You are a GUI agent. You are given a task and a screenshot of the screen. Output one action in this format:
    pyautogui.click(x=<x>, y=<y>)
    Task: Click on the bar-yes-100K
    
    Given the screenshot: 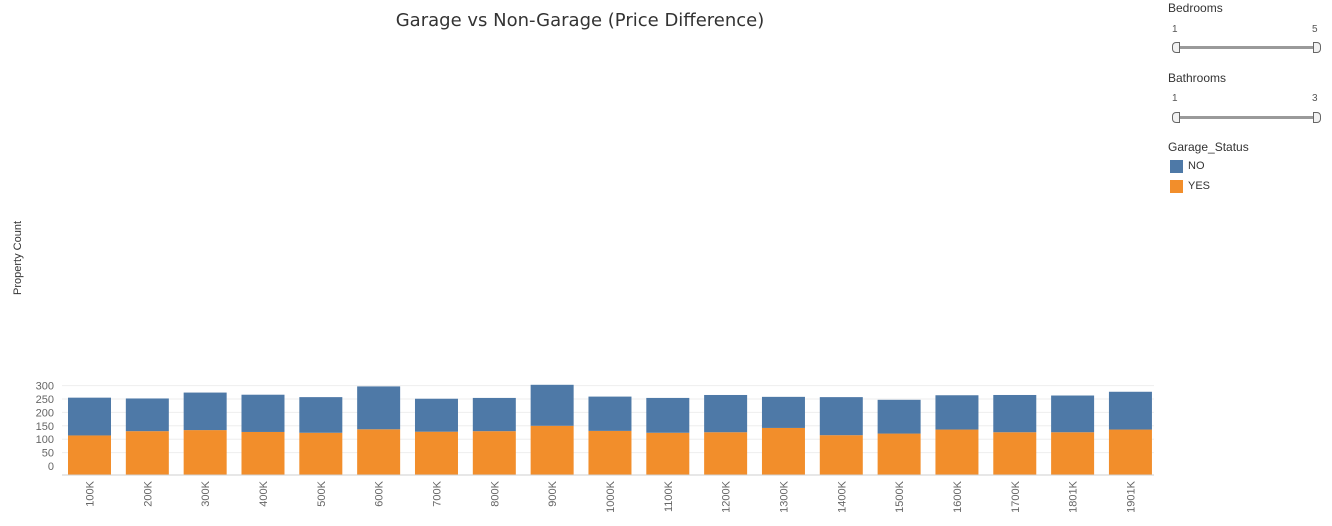 What is the action you would take?
    pyautogui.click(x=89, y=455)
    